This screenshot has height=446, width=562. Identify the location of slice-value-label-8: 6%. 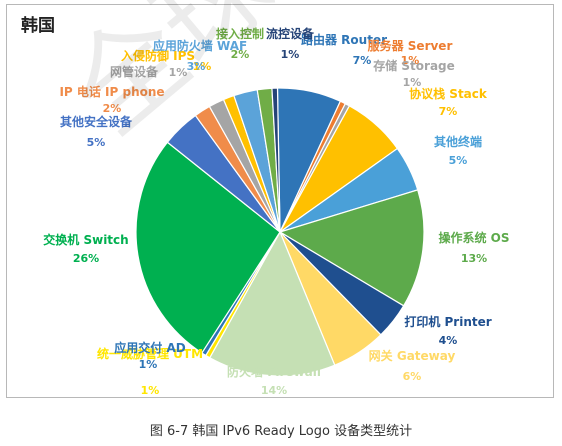
(412, 376).